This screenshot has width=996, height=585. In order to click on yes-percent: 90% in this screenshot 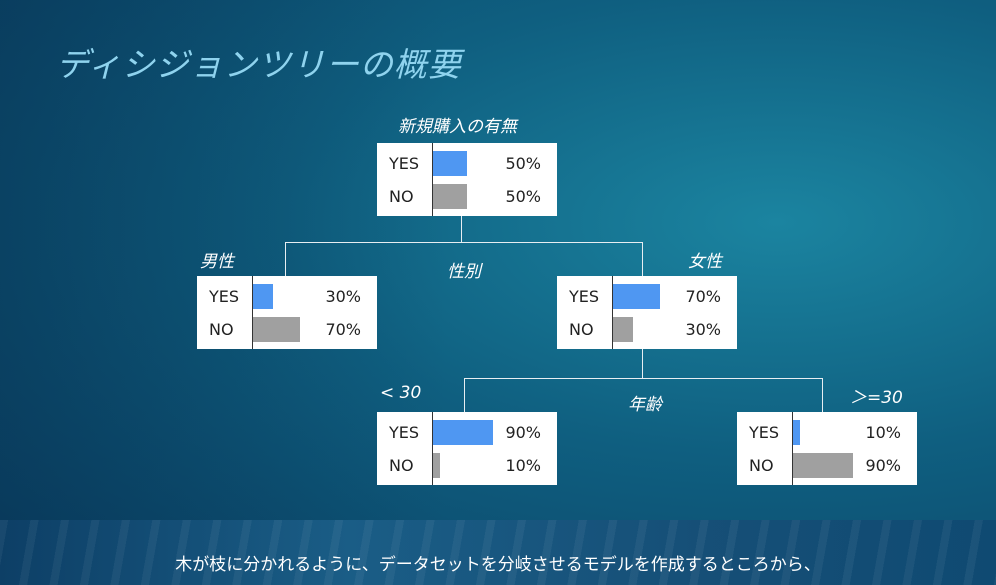, I will do `click(523, 432)`.